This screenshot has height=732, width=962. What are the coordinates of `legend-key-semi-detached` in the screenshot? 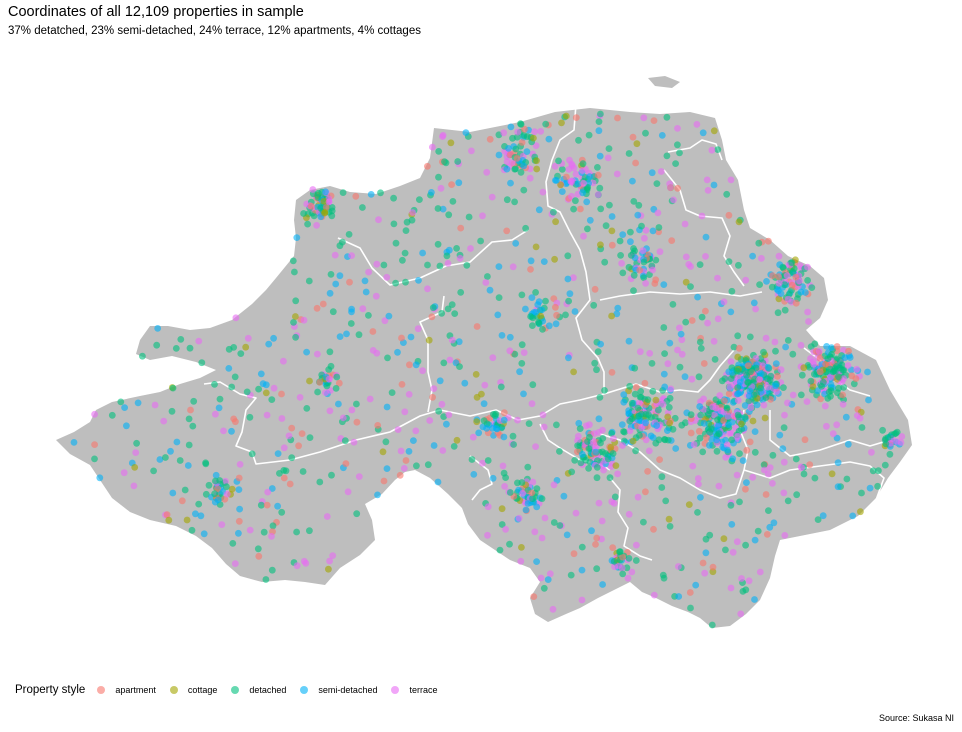 It's located at (304, 690).